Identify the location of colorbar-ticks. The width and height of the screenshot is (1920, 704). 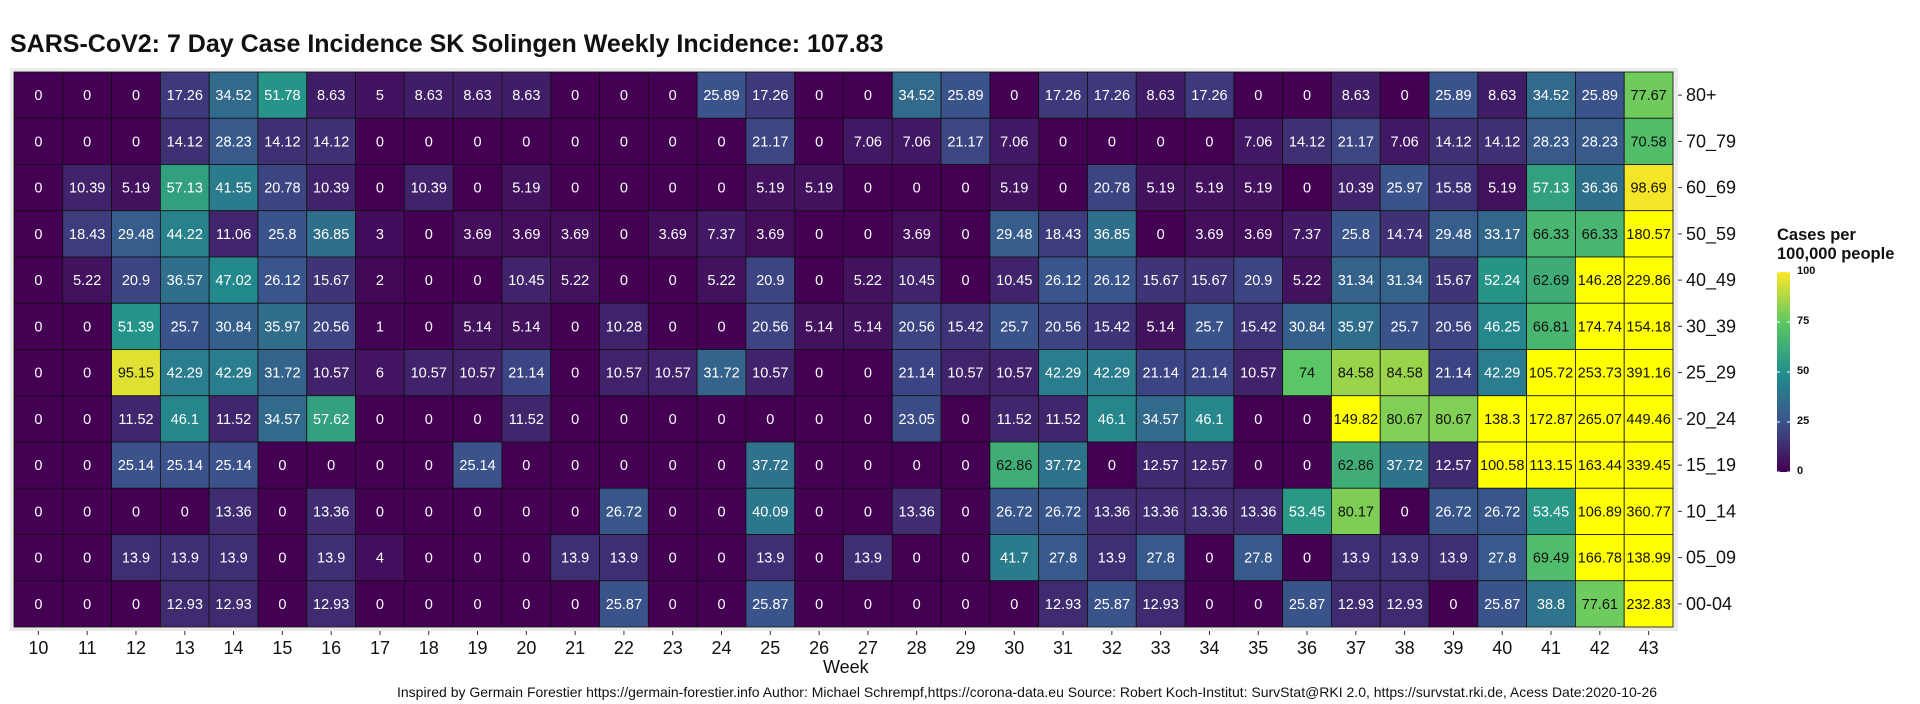
(1783, 372).